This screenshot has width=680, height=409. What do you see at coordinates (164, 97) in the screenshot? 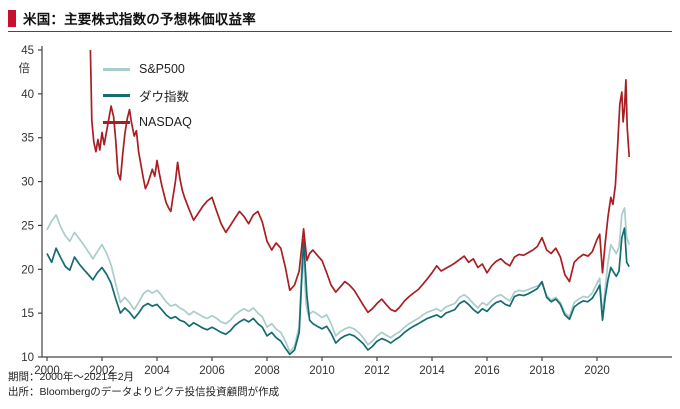
I see `legend-label-dow: ダウ指数` at bounding box center [164, 97].